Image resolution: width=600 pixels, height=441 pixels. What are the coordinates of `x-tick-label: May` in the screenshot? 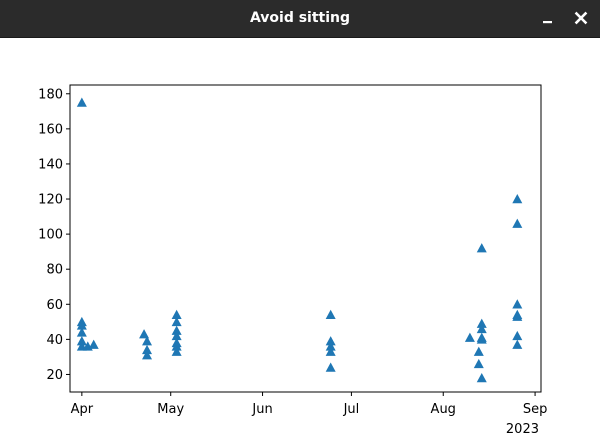 It's located at (170, 409).